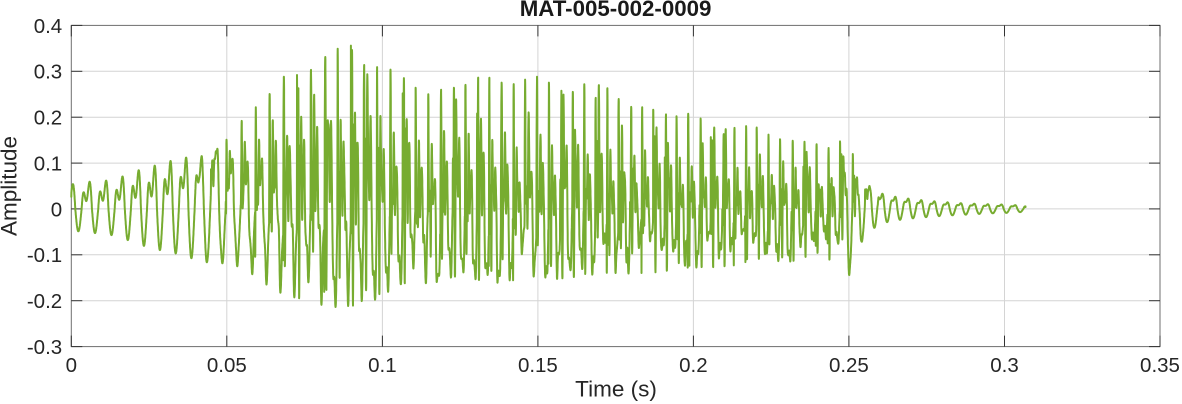 This screenshot has width=1182, height=404. What do you see at coordinates (44, 301) in the screenshot?
I see `svg-text: -0.2` at bounding box center [44, 301].